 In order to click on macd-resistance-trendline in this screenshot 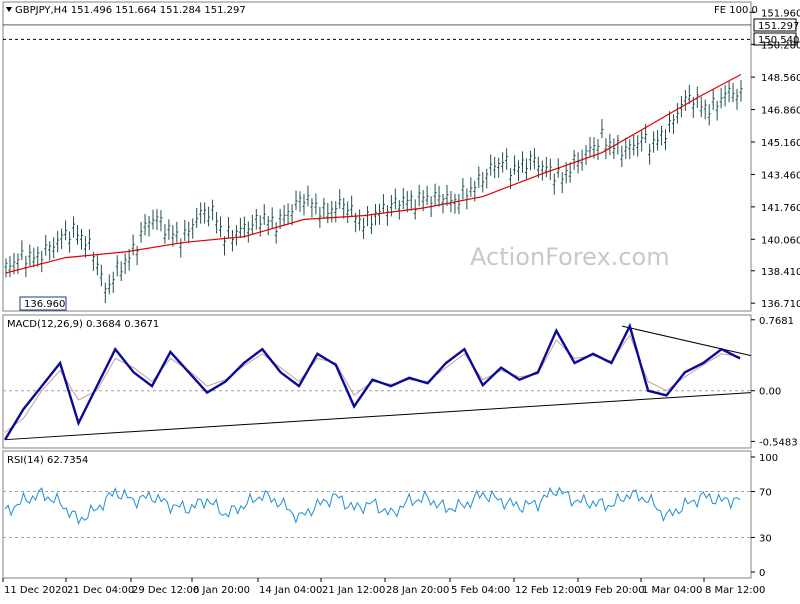, I will do `click(686, 341)`.